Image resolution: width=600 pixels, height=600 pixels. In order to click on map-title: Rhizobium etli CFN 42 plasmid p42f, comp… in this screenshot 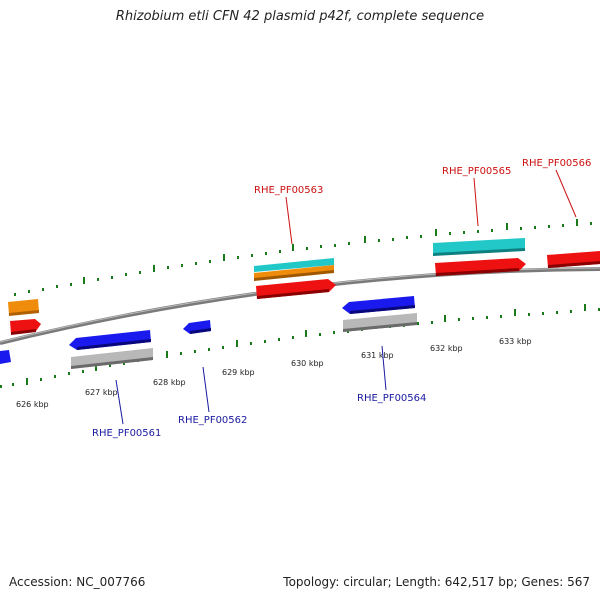, I will do `click(300, 16)`.